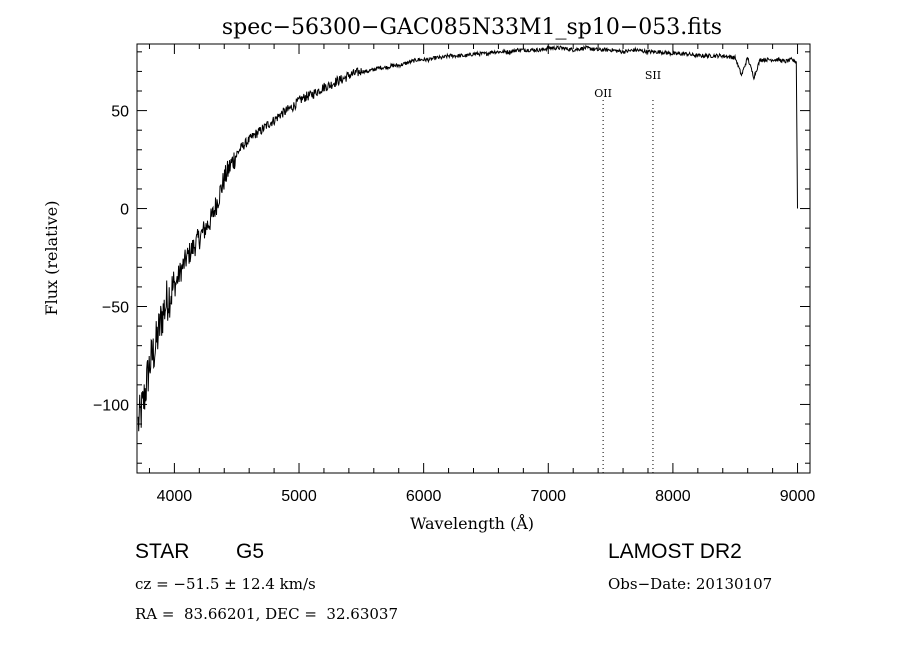 Image resolution: width=900 pixels, height=650 pixels. I want to click on x-tick-label: 5000, so click(299, 496).